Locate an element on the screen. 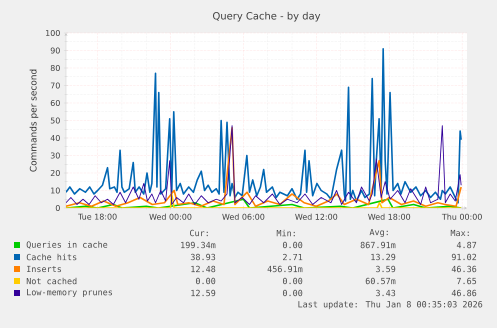 The width and height of the screenshot is (497, 328). y-axis-title: Commands per second is located at coordinates (34, 121).